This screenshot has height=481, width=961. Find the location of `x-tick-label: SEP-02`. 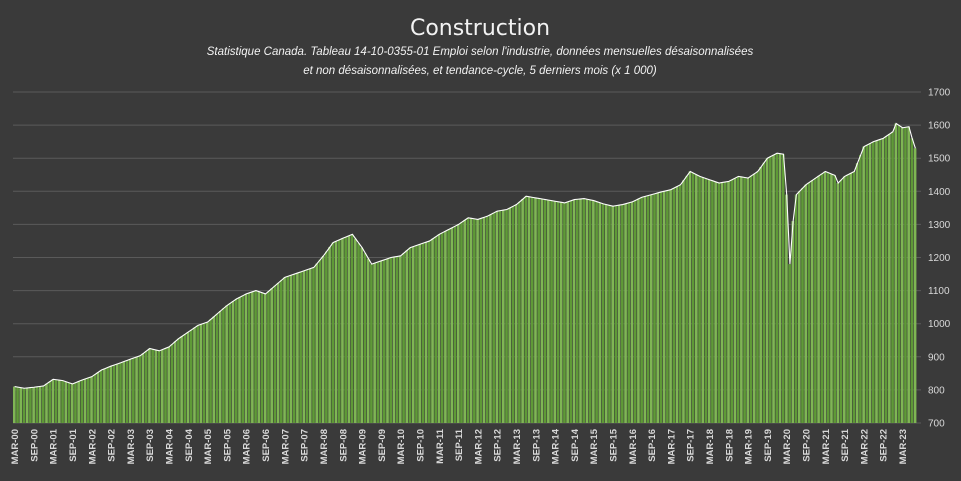

x-tick-label: SEP-02 is located at coordinates (112, 445).